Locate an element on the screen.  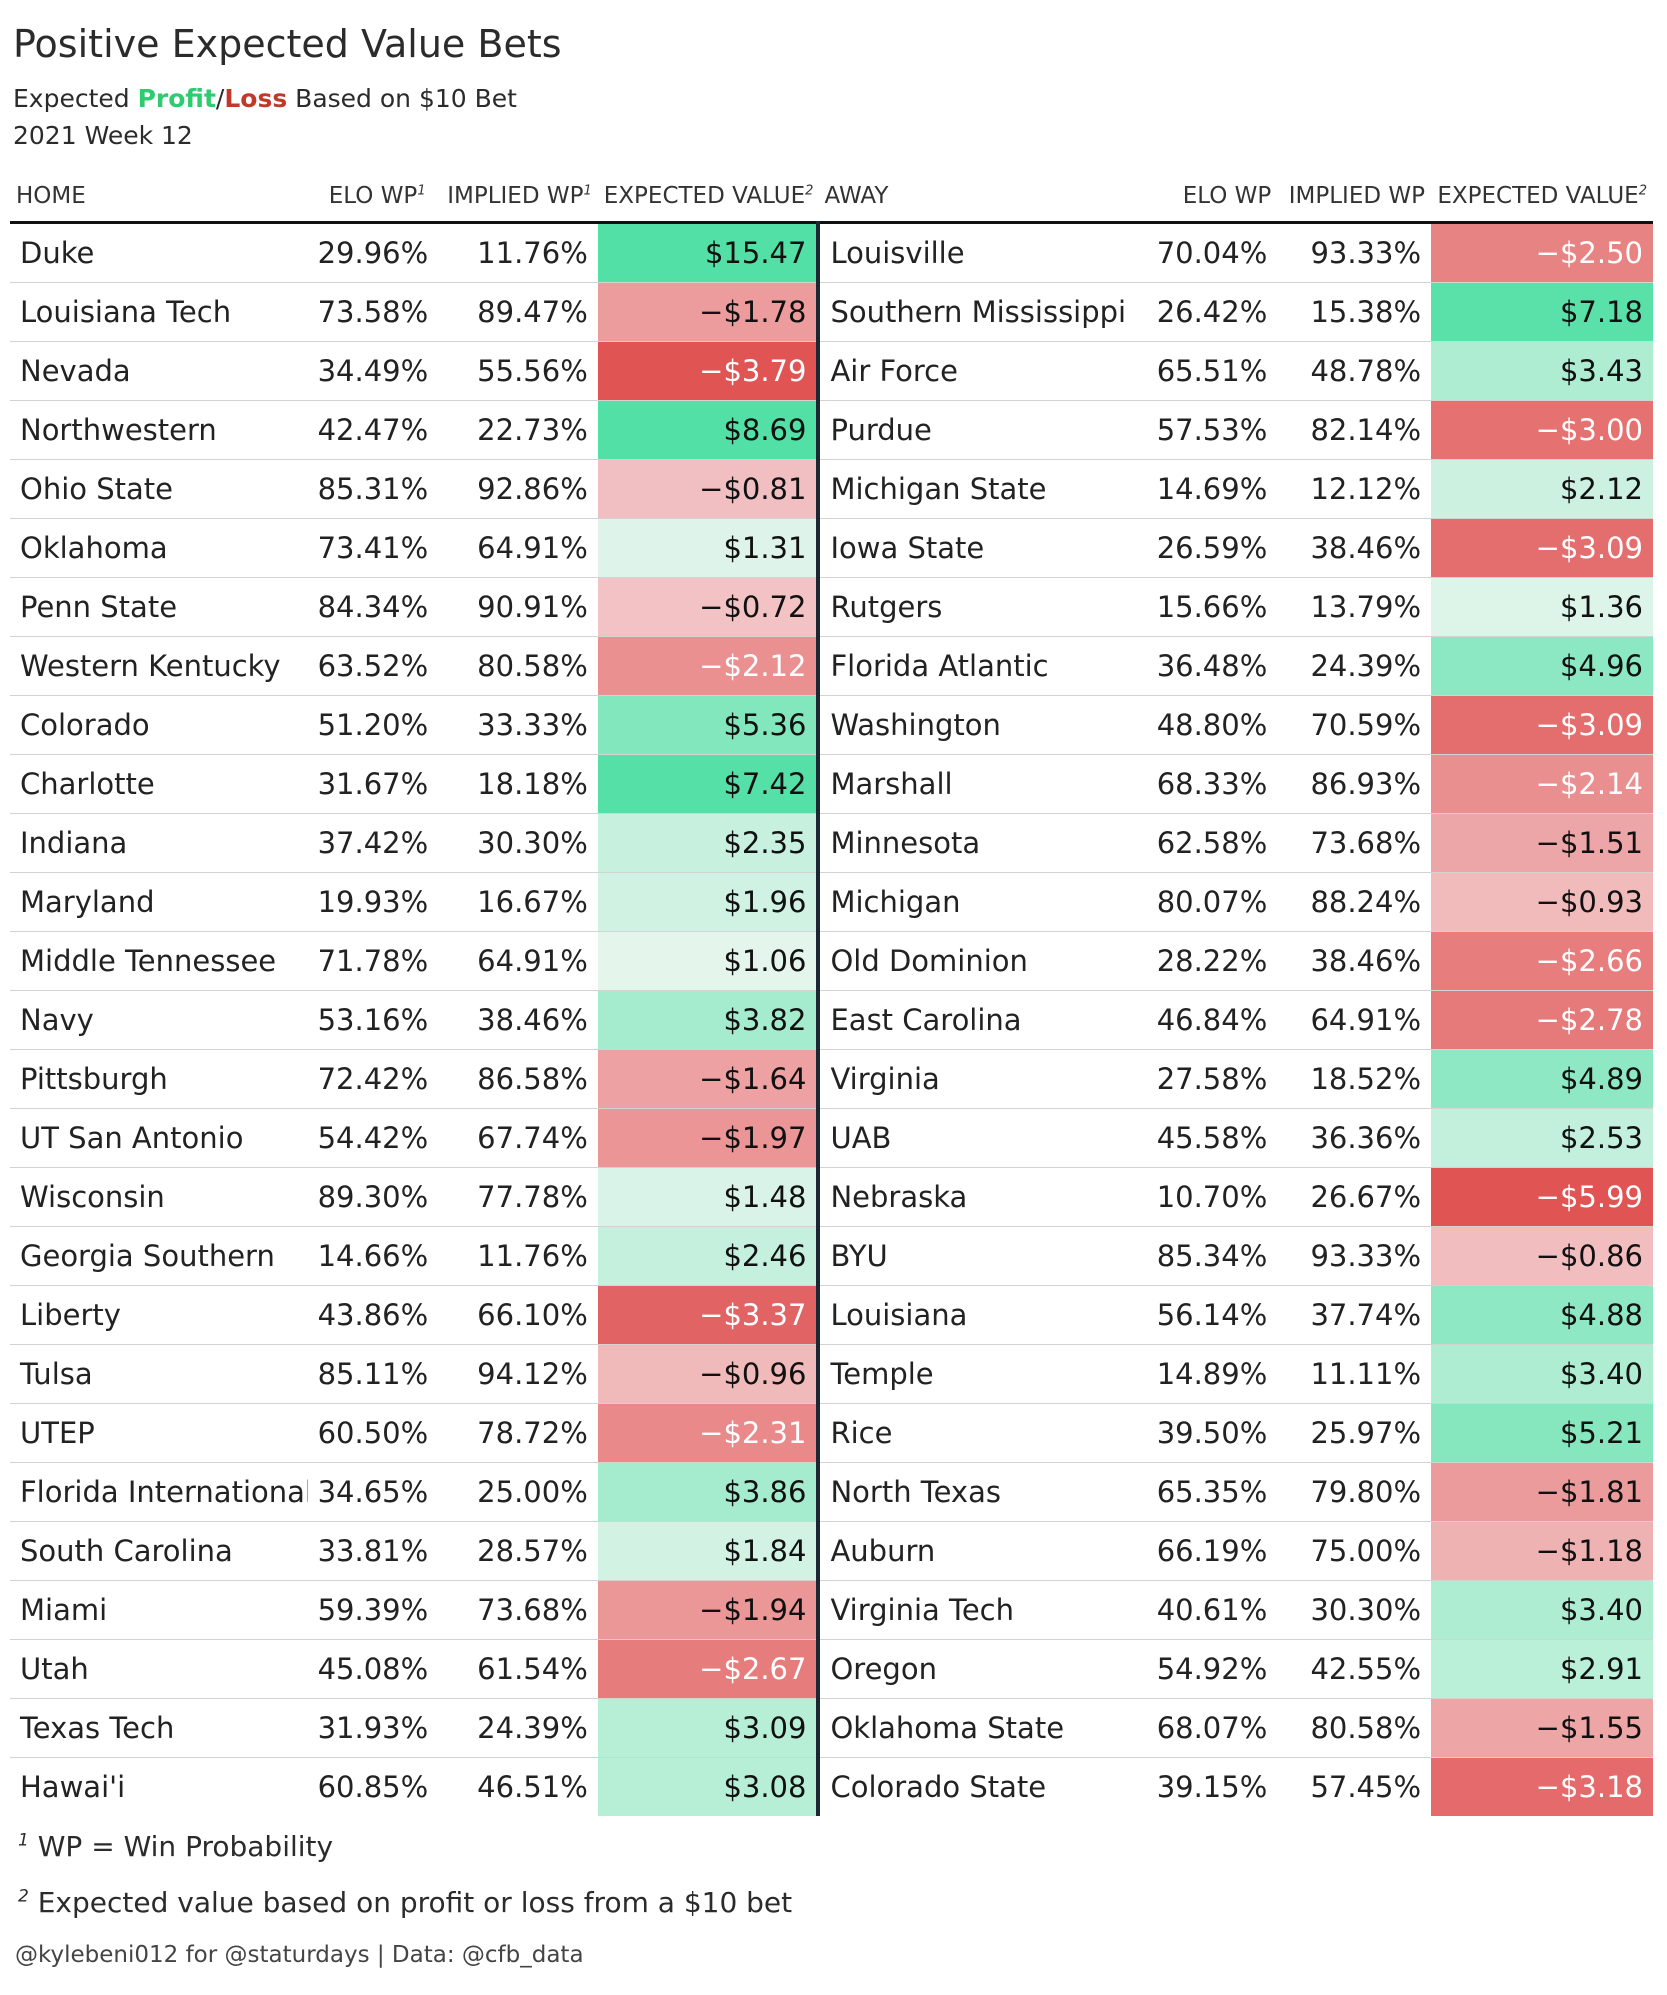
away-expected-value-cell: −$5.99 is located at coordinates (1542, 1197).